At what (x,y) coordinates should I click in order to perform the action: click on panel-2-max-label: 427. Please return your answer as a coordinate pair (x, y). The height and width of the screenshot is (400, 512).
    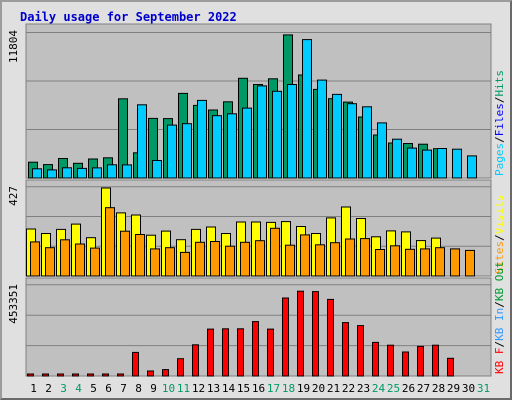
    Looking at the image, I should click on (13, 196).